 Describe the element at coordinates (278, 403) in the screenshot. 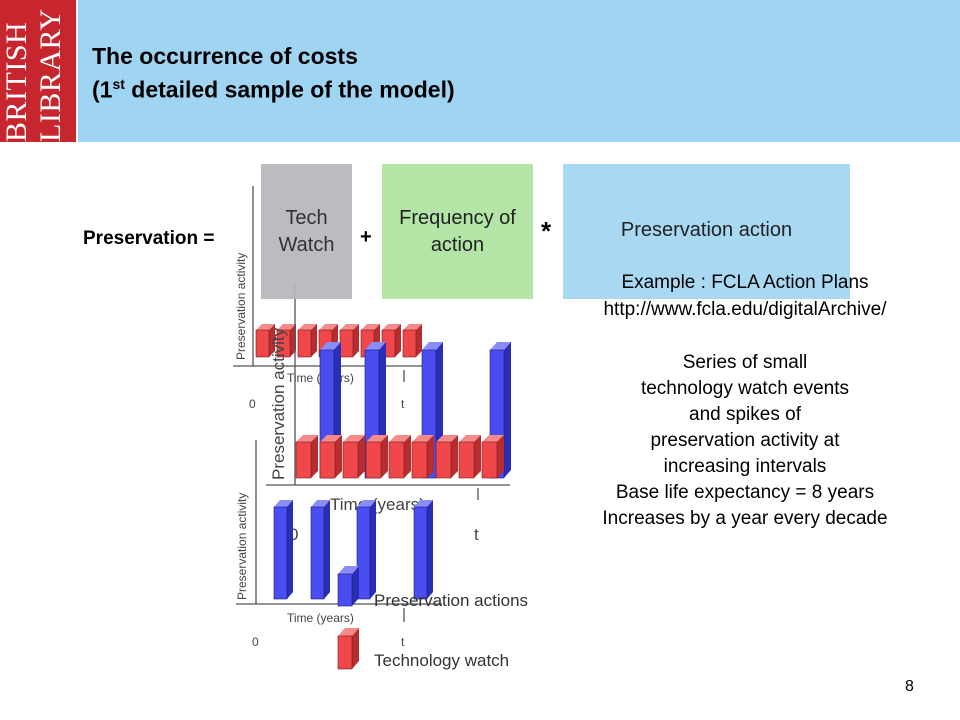

I see `chart-mid-ylabel: Preservation activity` at that location.